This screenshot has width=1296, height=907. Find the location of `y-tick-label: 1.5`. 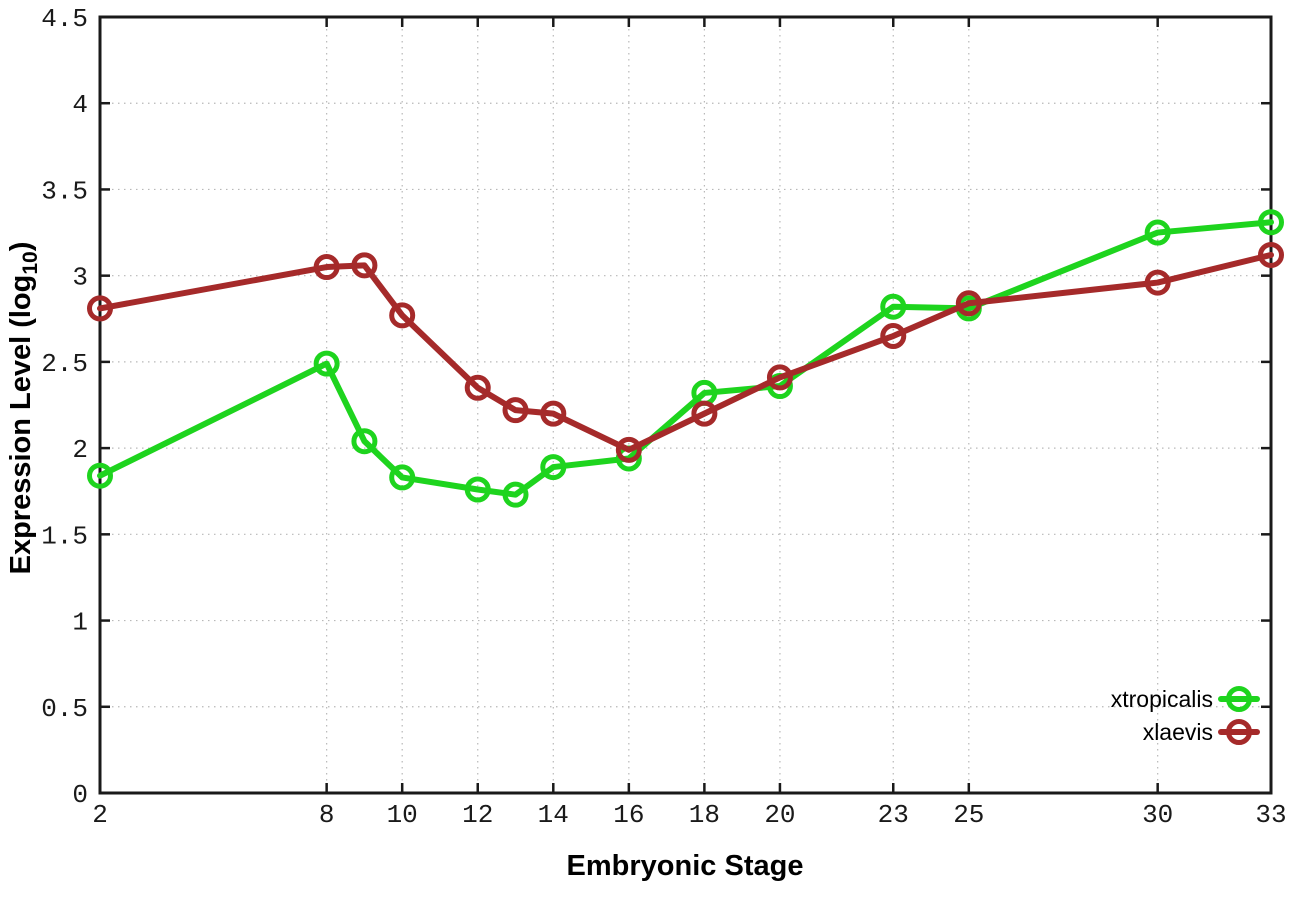

y-tick-label: 1.5 is located at coordinates (64, 536).